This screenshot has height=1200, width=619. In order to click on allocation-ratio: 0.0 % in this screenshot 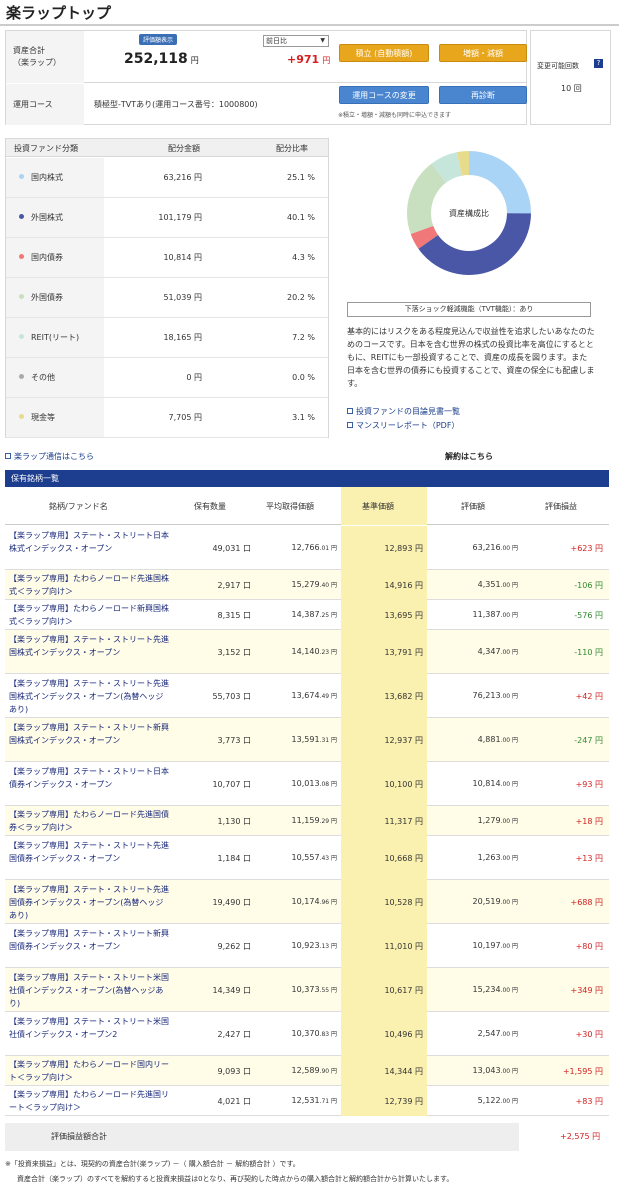, I will do `click(303, 377)`.